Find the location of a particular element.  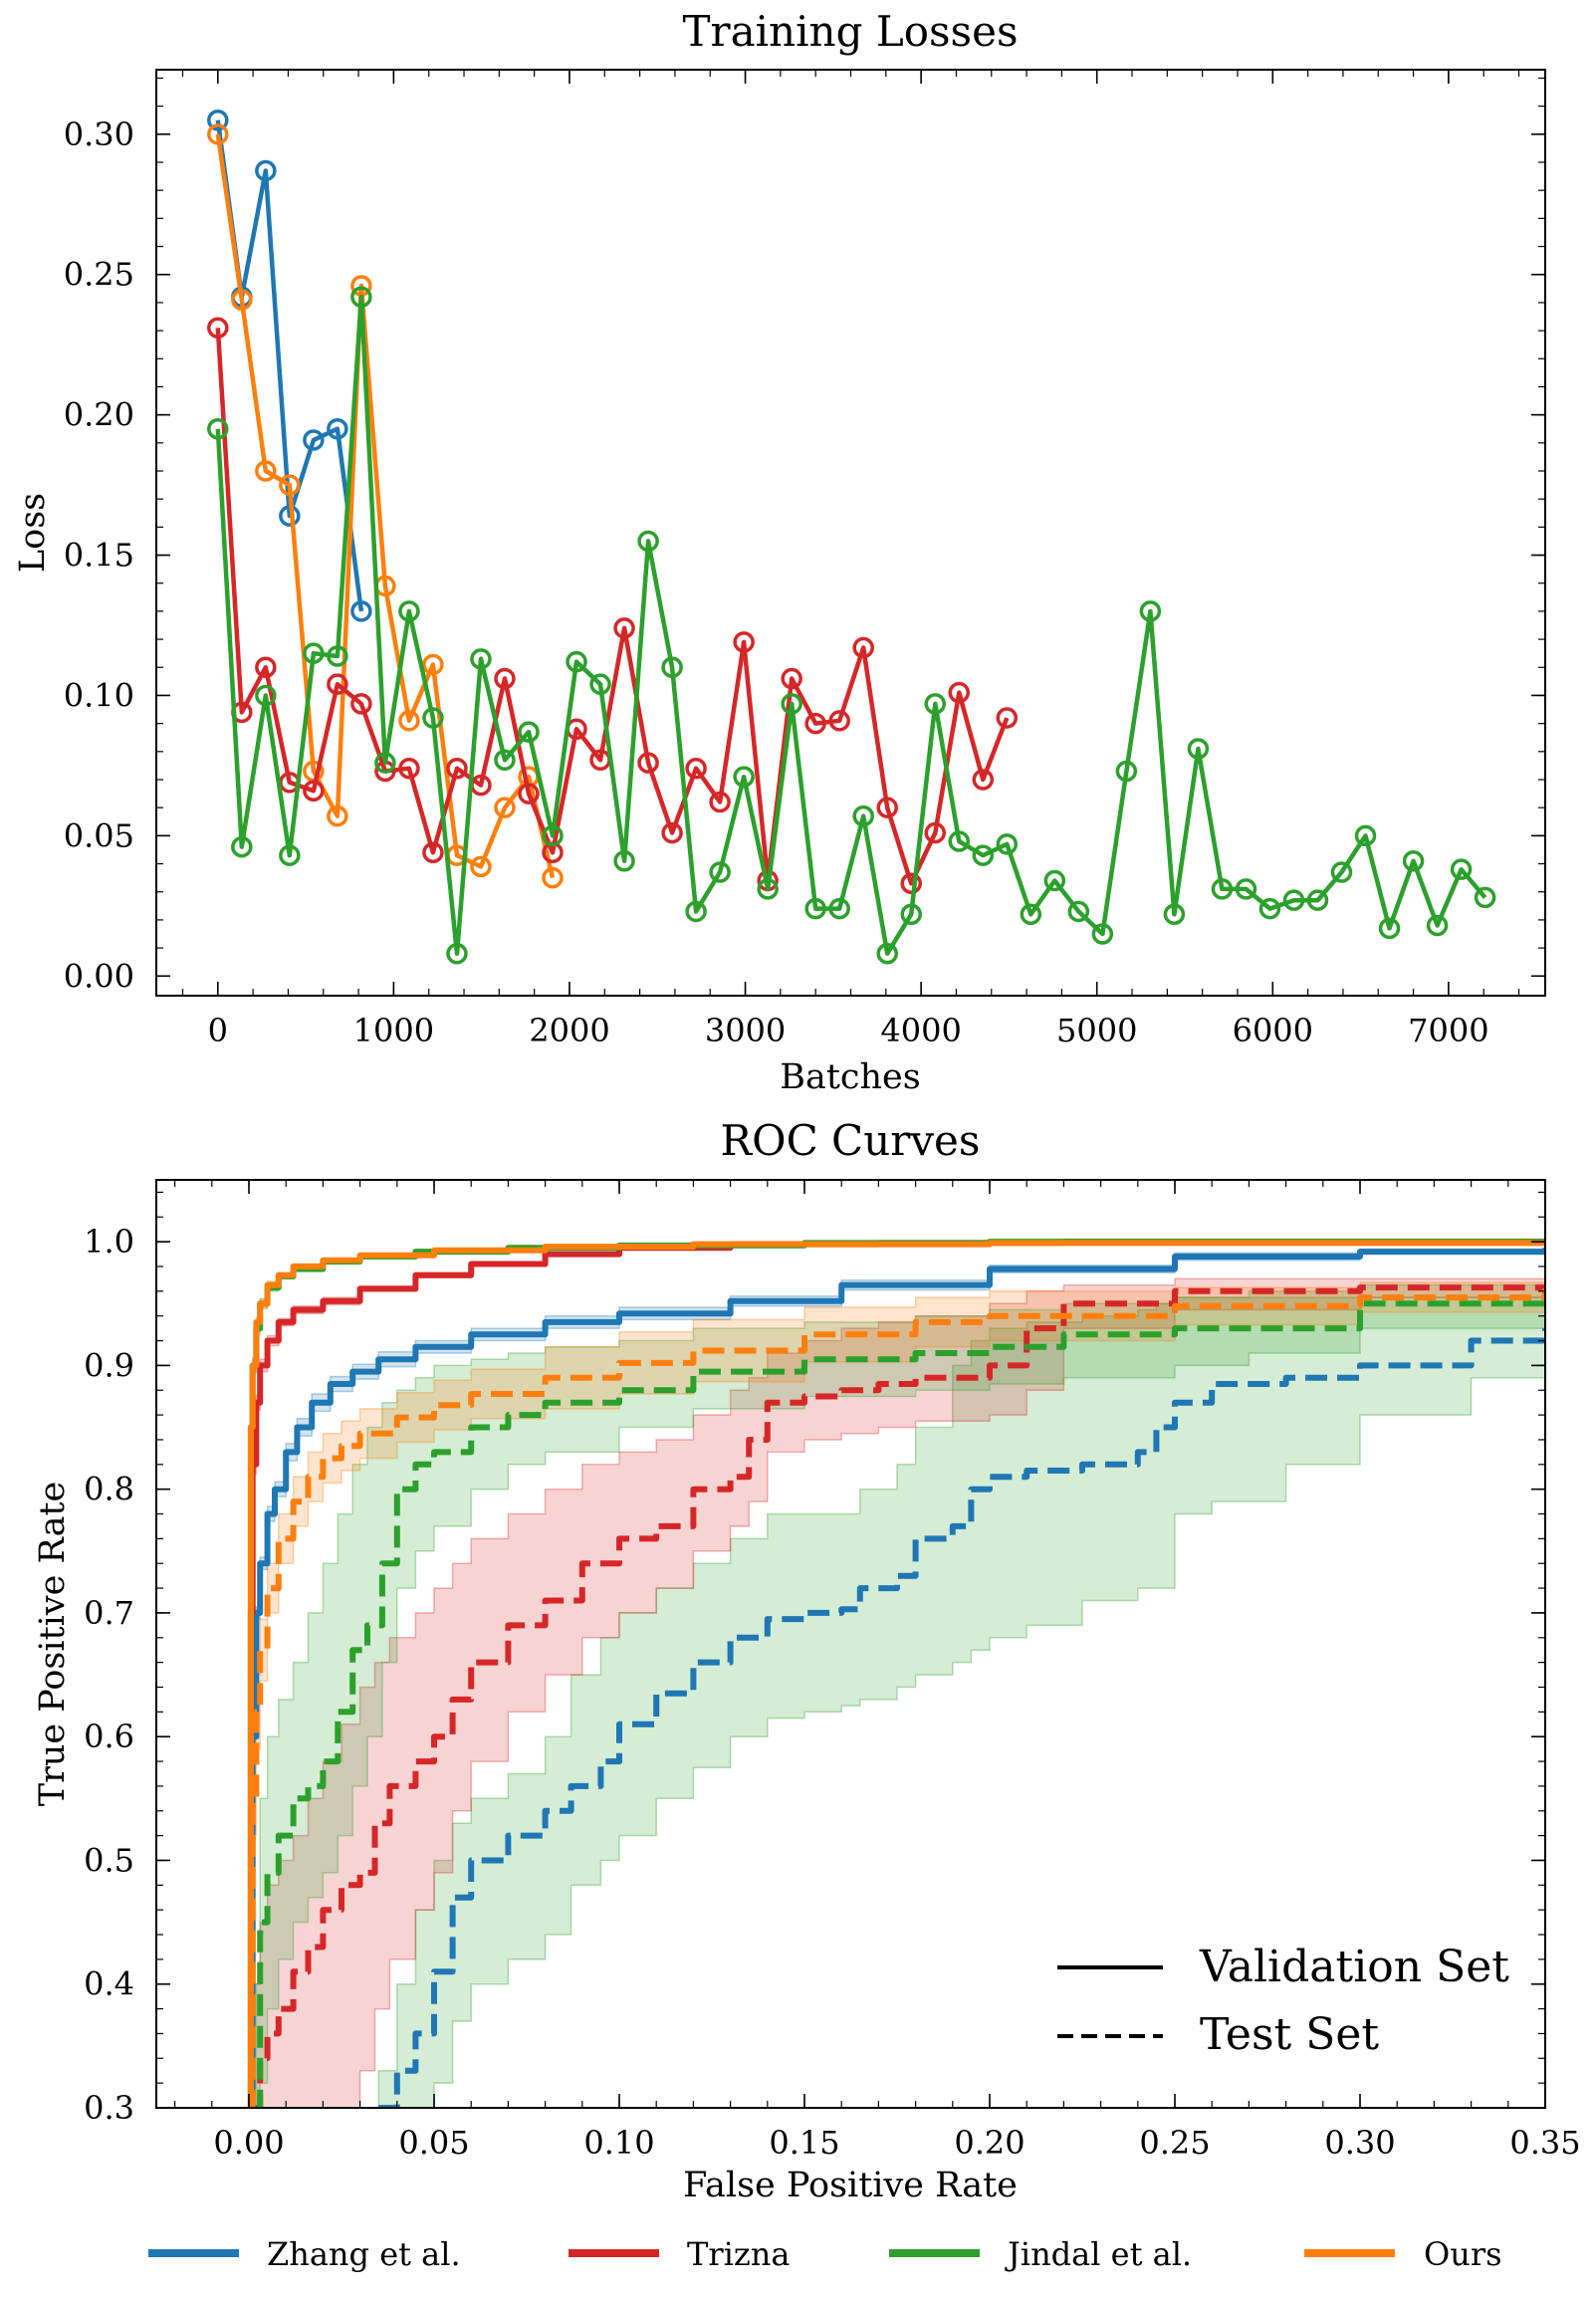

y-tick-label: 0.20 is located at coordinates (99, 415).